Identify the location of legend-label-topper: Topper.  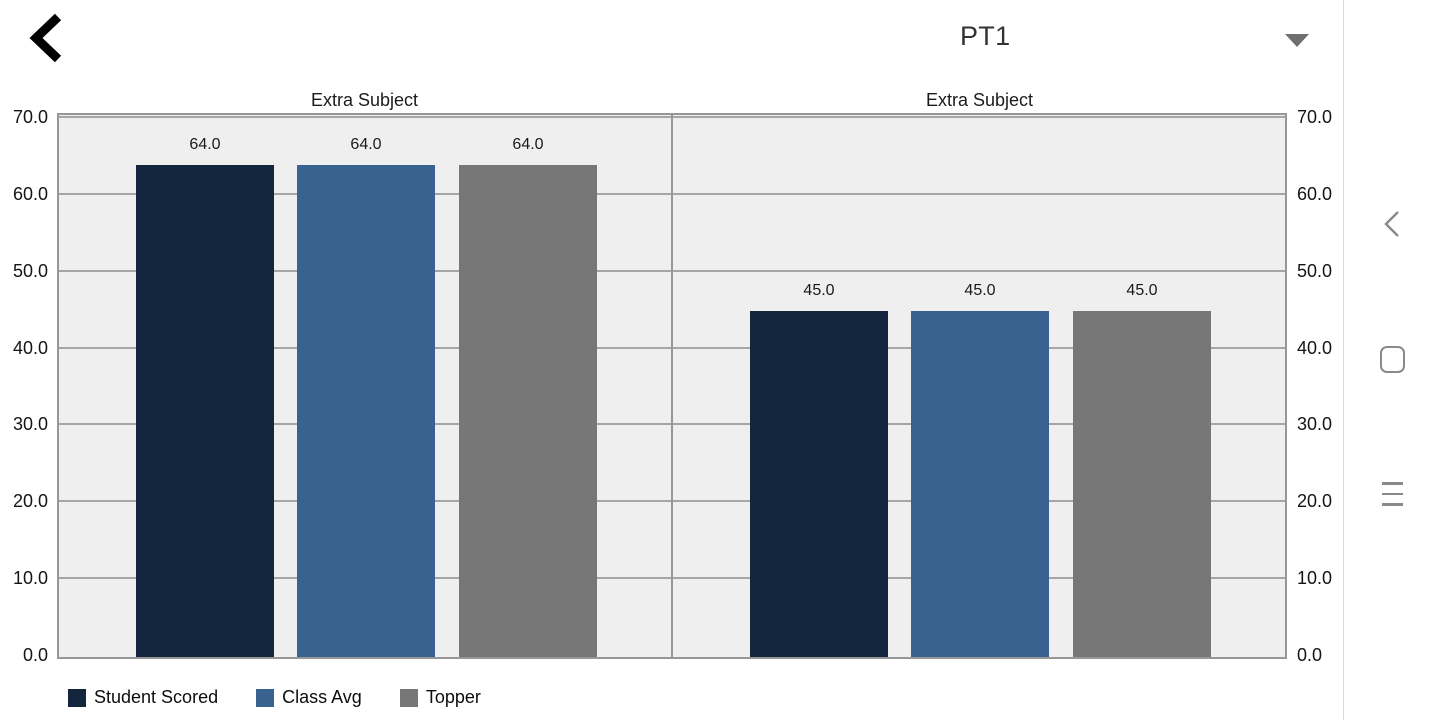
(453, 697).